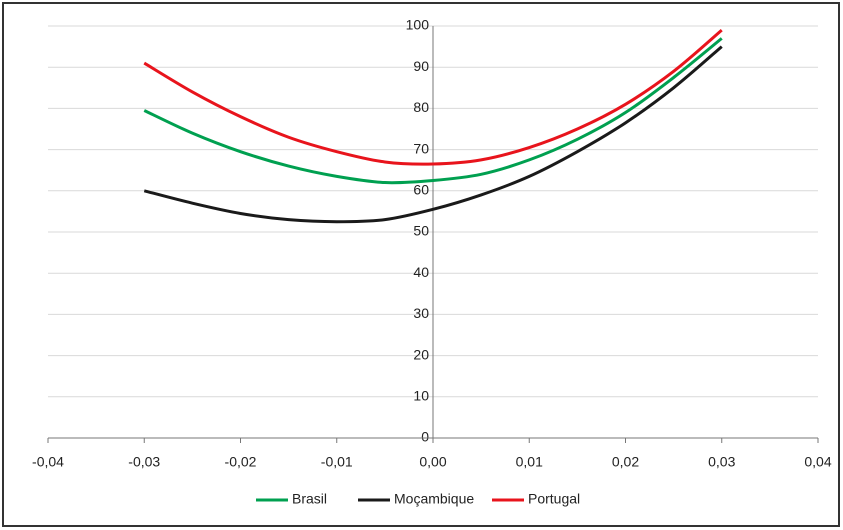  What do you see at coordinates (421, 107) in the screenshot?
I see `y-tick-label: 80` at bounding box center [421, 107].